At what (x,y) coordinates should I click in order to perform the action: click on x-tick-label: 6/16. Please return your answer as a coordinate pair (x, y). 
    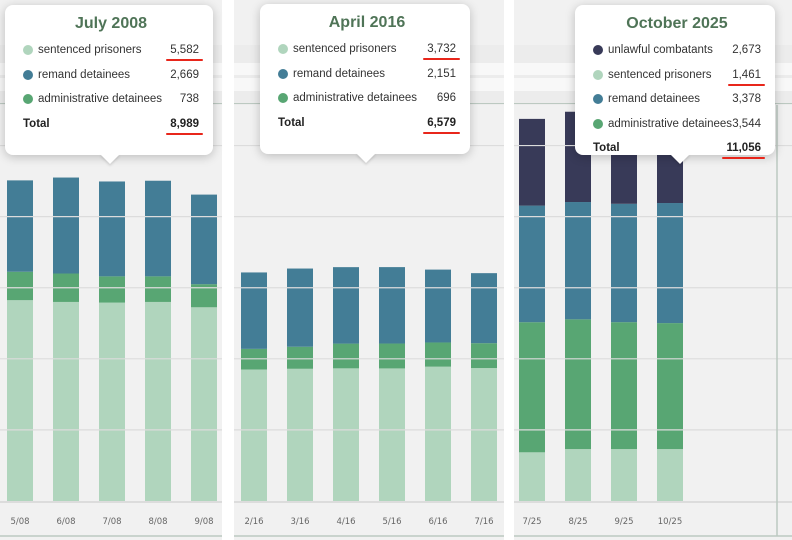
    Looking at the image, I should click on (437, 522).